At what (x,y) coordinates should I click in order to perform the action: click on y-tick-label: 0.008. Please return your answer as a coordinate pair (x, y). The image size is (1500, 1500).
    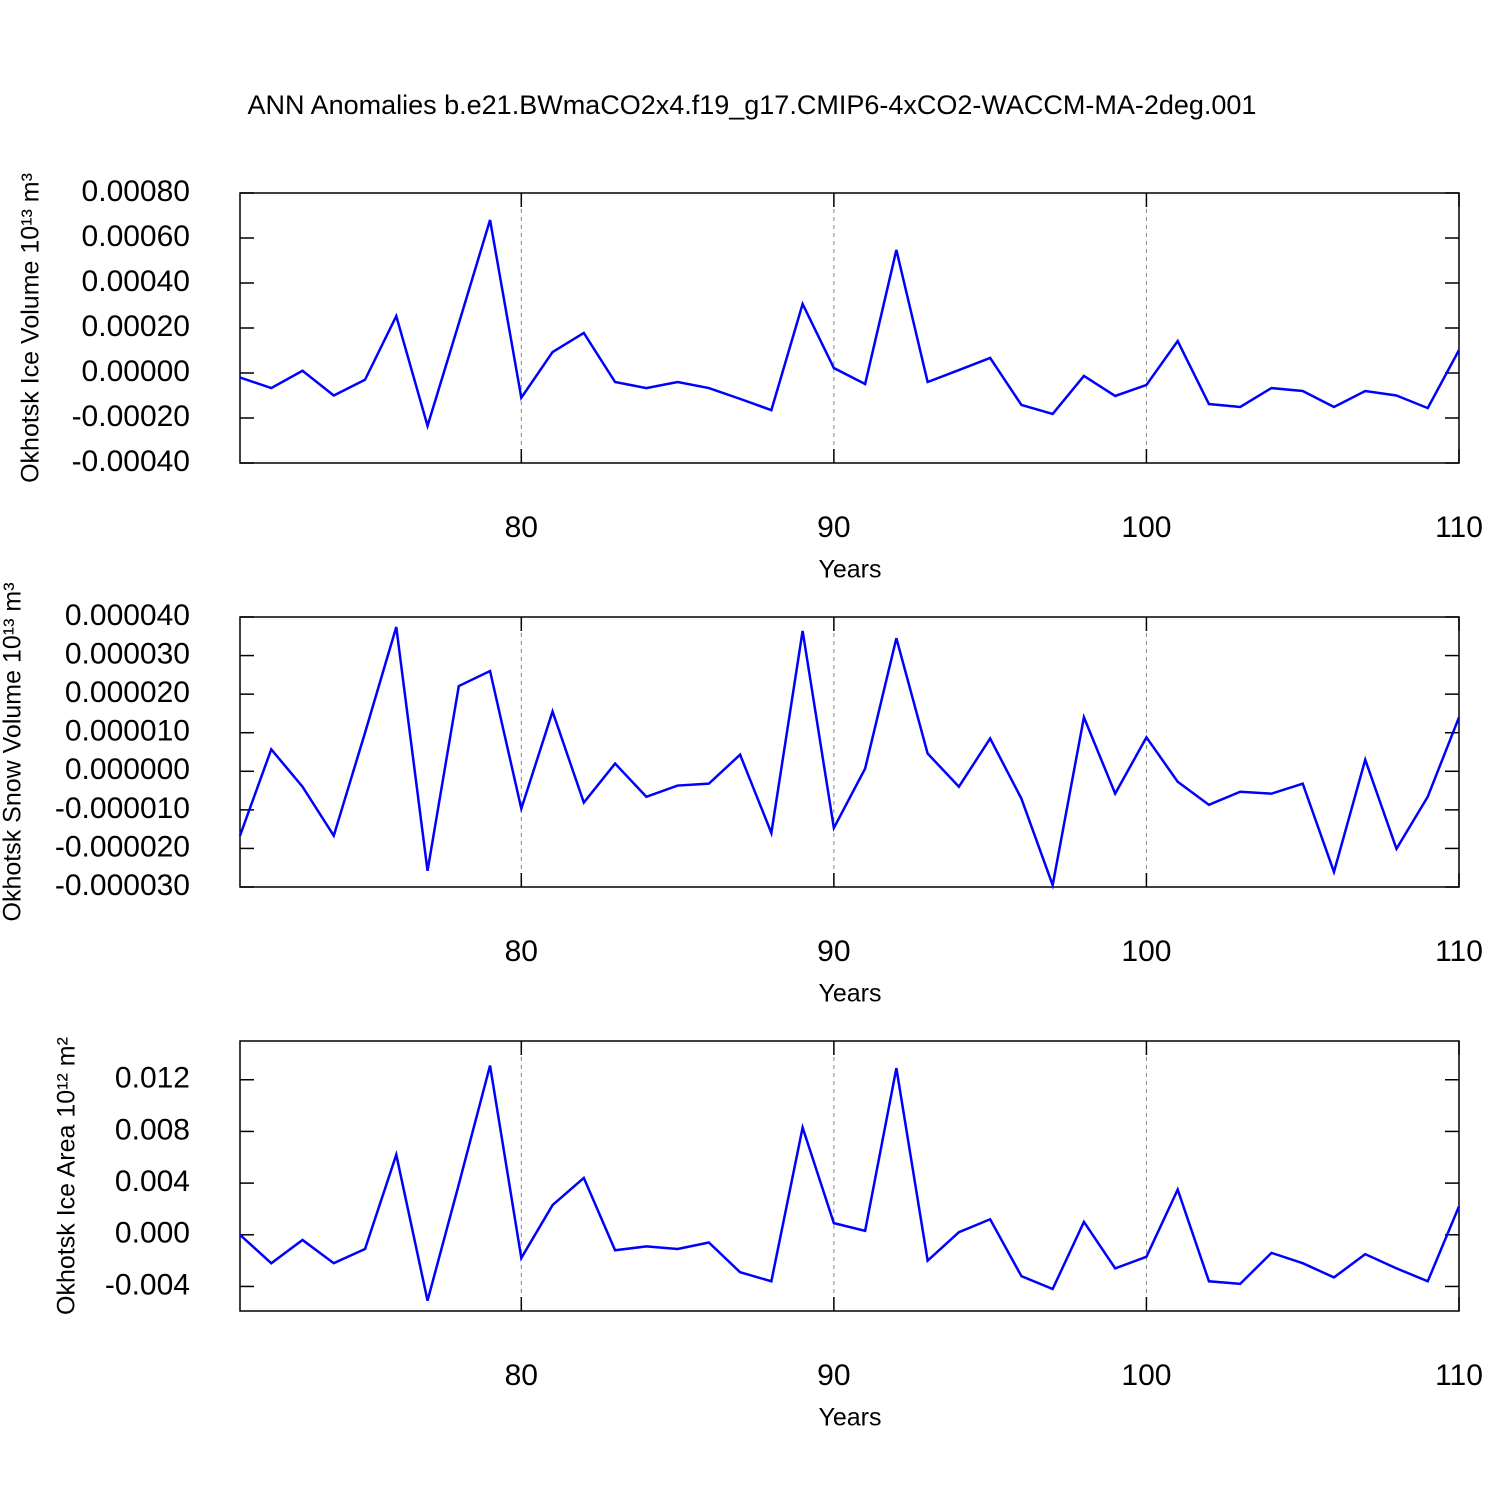
    Looking at the image, I should click on (152, 1129).